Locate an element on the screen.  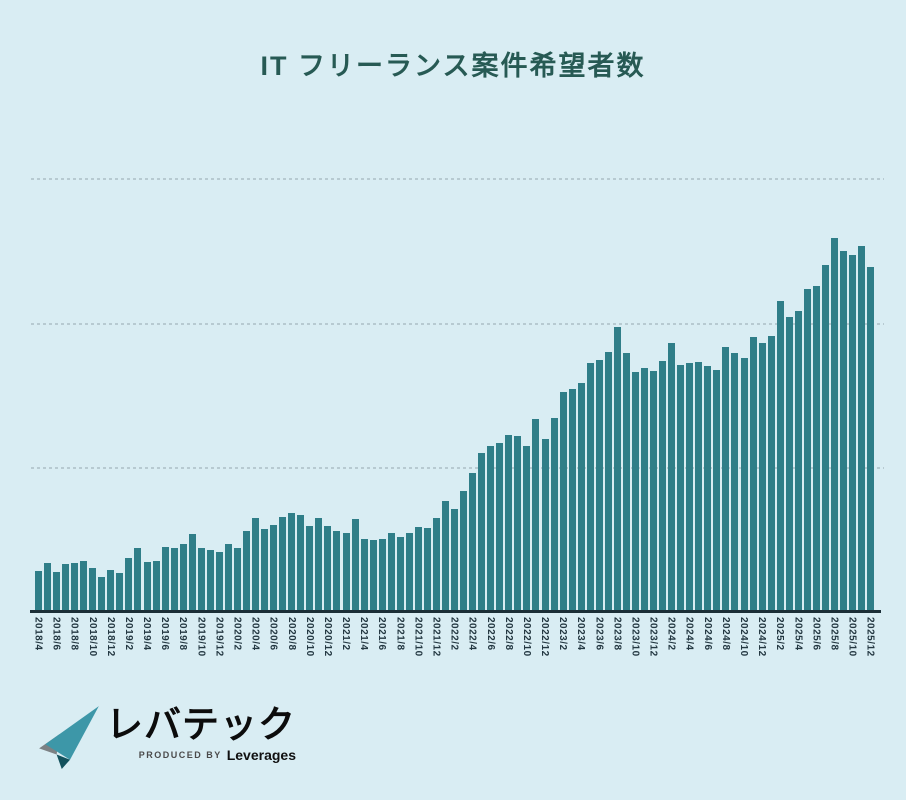
x-tick-label: 2023/6 is located at coordinates (599, 634).